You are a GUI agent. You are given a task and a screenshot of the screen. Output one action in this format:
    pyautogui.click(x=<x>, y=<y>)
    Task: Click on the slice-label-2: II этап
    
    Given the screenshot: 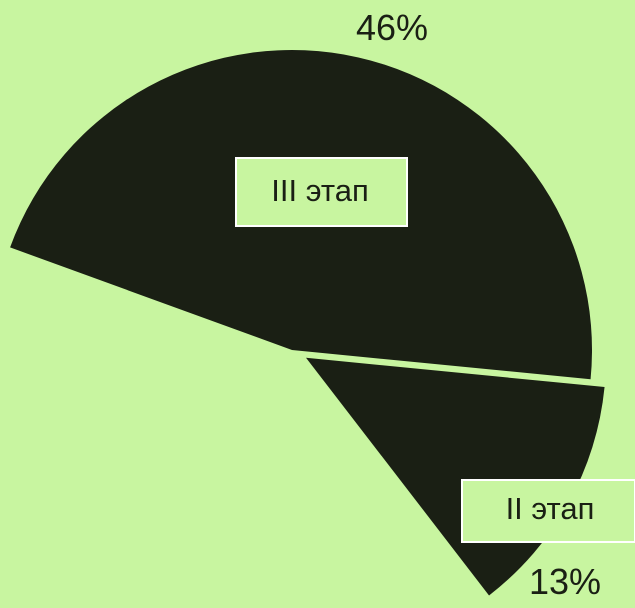 What is the action you would take?
    pyautogui.click(x=550, y=508)
    